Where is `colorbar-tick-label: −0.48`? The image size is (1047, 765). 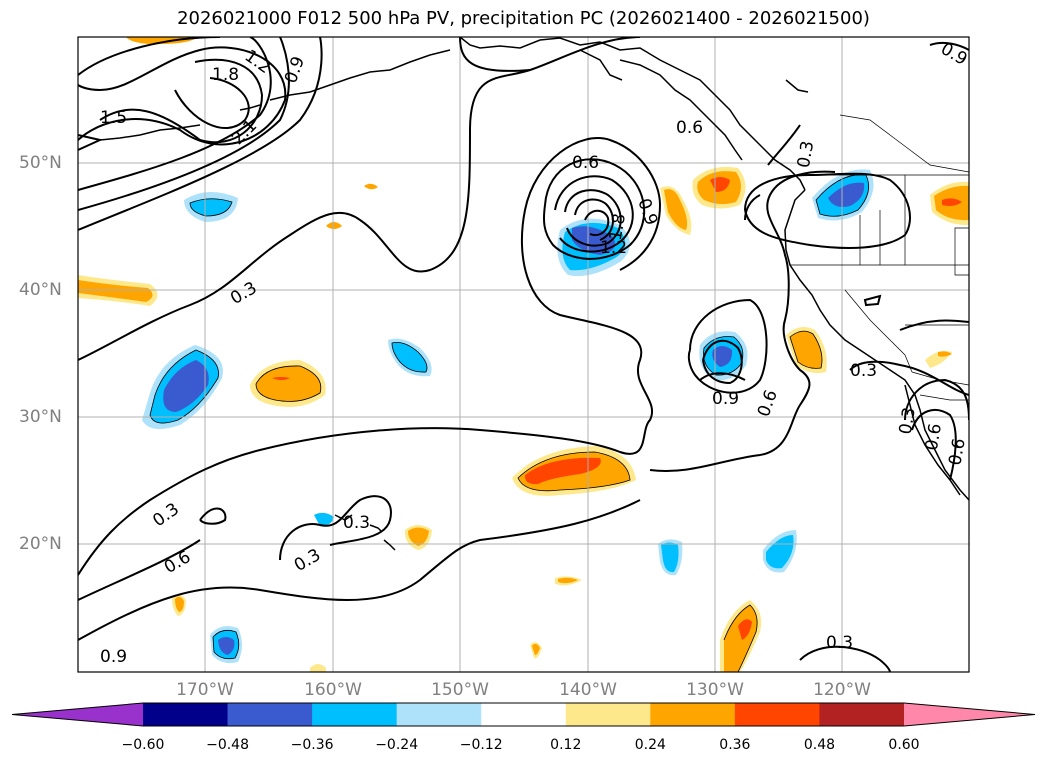 colorbar-tick-label: −0.48 is located at coordinates (227, 745).